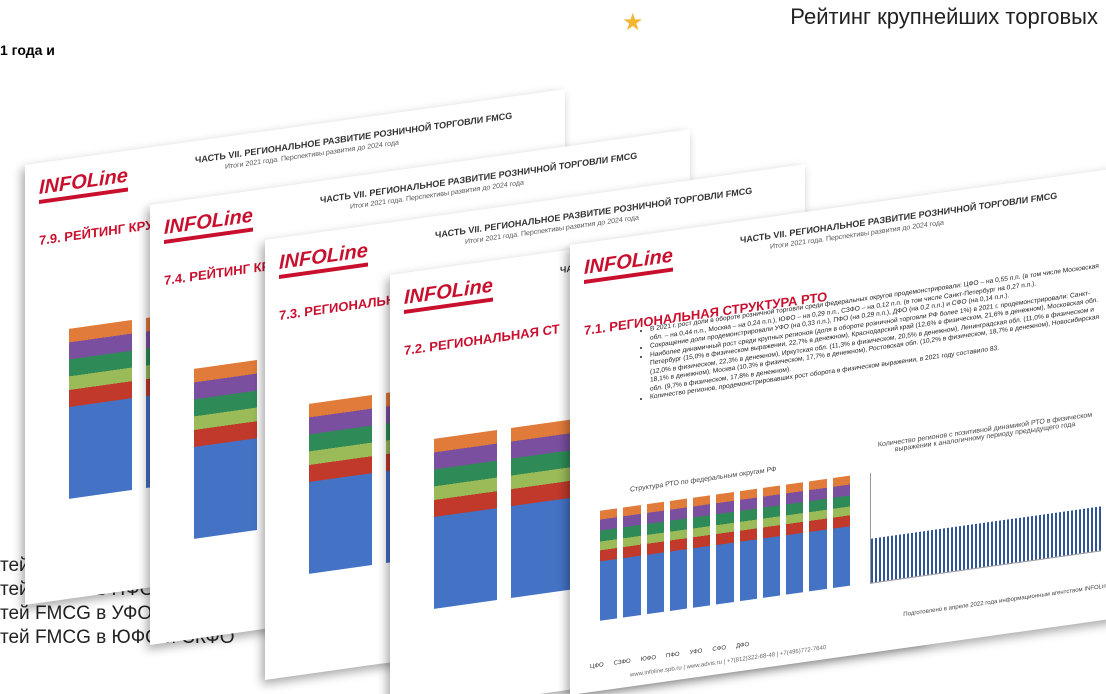  What do you see at coordinates (76, 613) in the screenshot?
I see `list-item: тей FMCG в УФО` at bounding box center [76, 613].